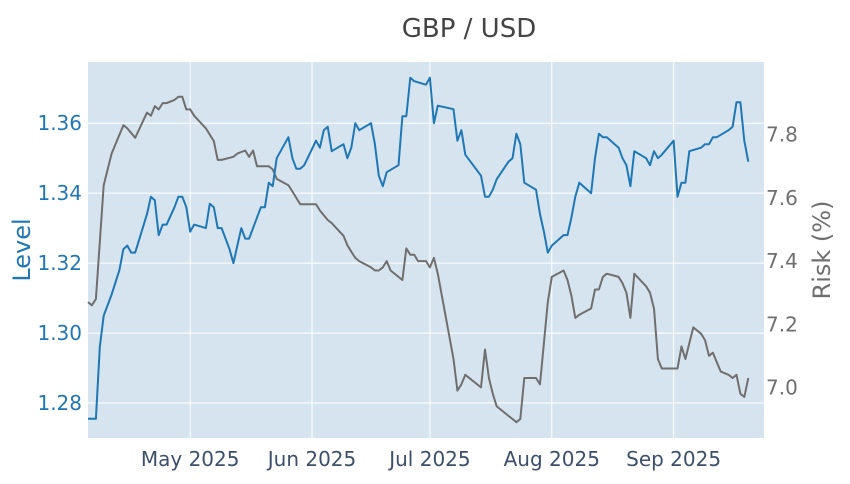  What do you see at coordinates (673, 459) in the screenshot?
I see `x-tick-label: Sep 2025` at bounding box center [673, 459].